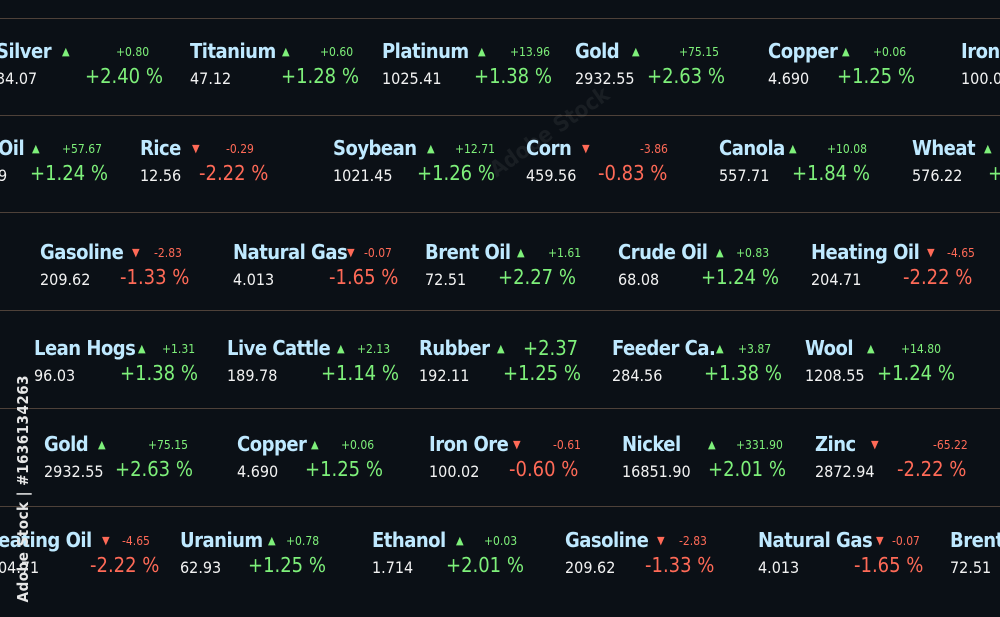 The image size is (1000, 617). Describe the element at coordinates (633, 173) in the screenshot. I see `percent-change: -0.83 %` at that location.